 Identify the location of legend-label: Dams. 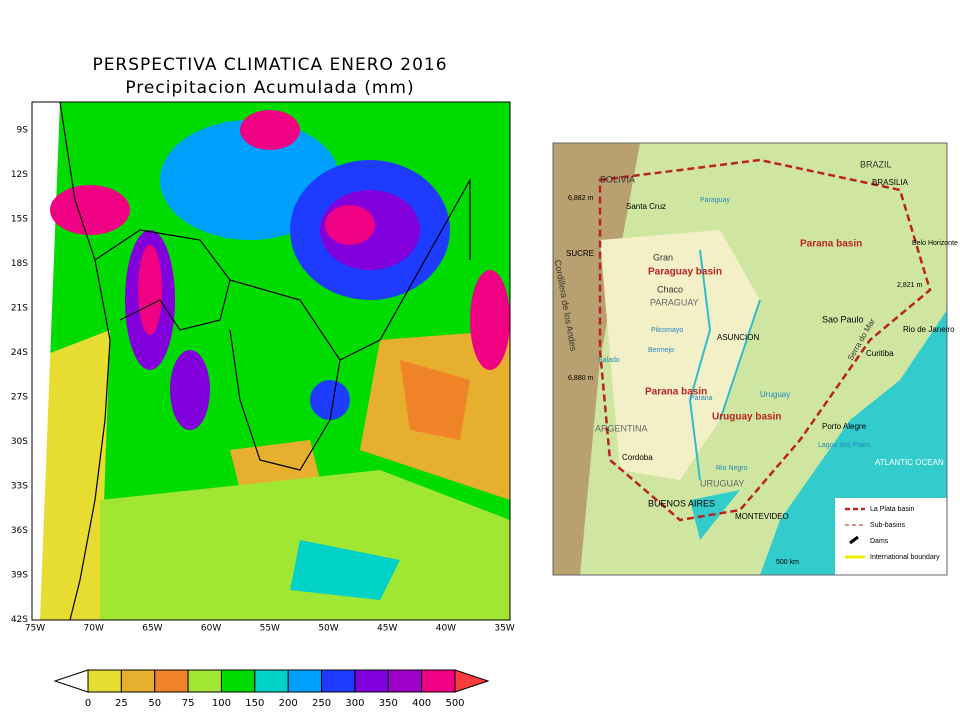
(879, 541).